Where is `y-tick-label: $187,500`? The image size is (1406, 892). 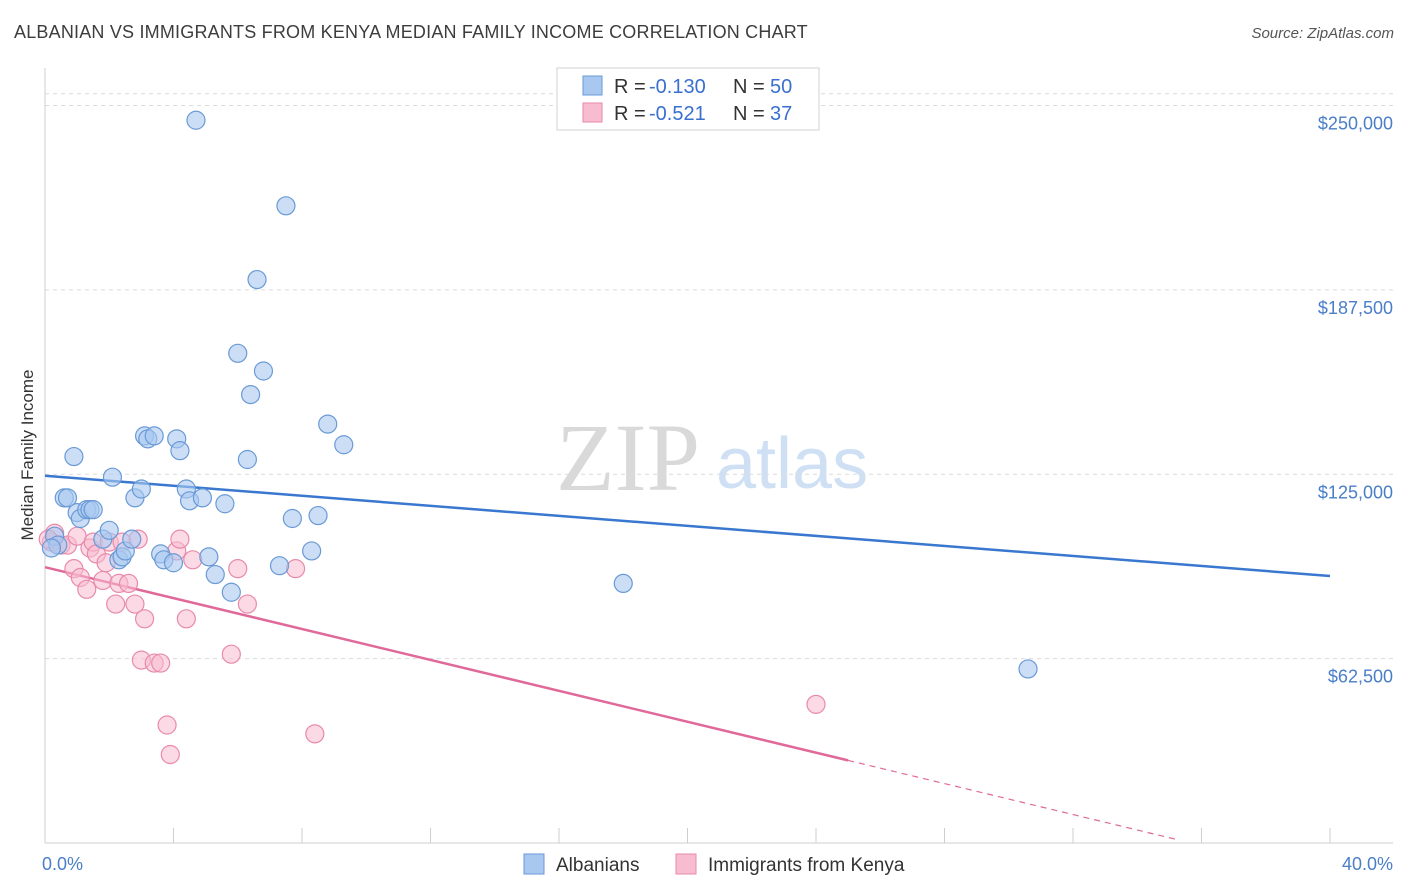
y-tick-label: $187,500 is located at coordinates (1355, 308).